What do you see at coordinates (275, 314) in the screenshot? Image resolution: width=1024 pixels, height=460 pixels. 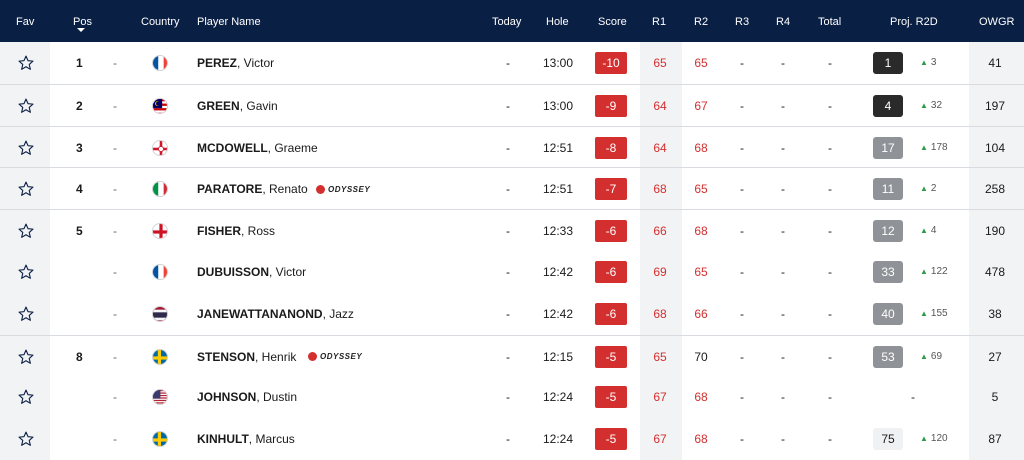 I see `player-name: JANEWATTANANOND, Jazz` at bounding box center [275, 314].